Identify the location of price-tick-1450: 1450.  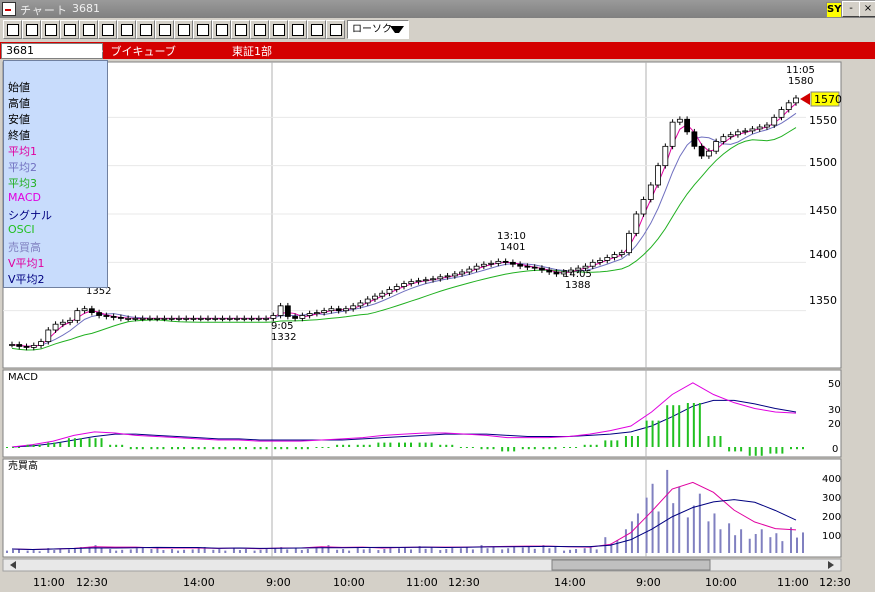
(823, 210).